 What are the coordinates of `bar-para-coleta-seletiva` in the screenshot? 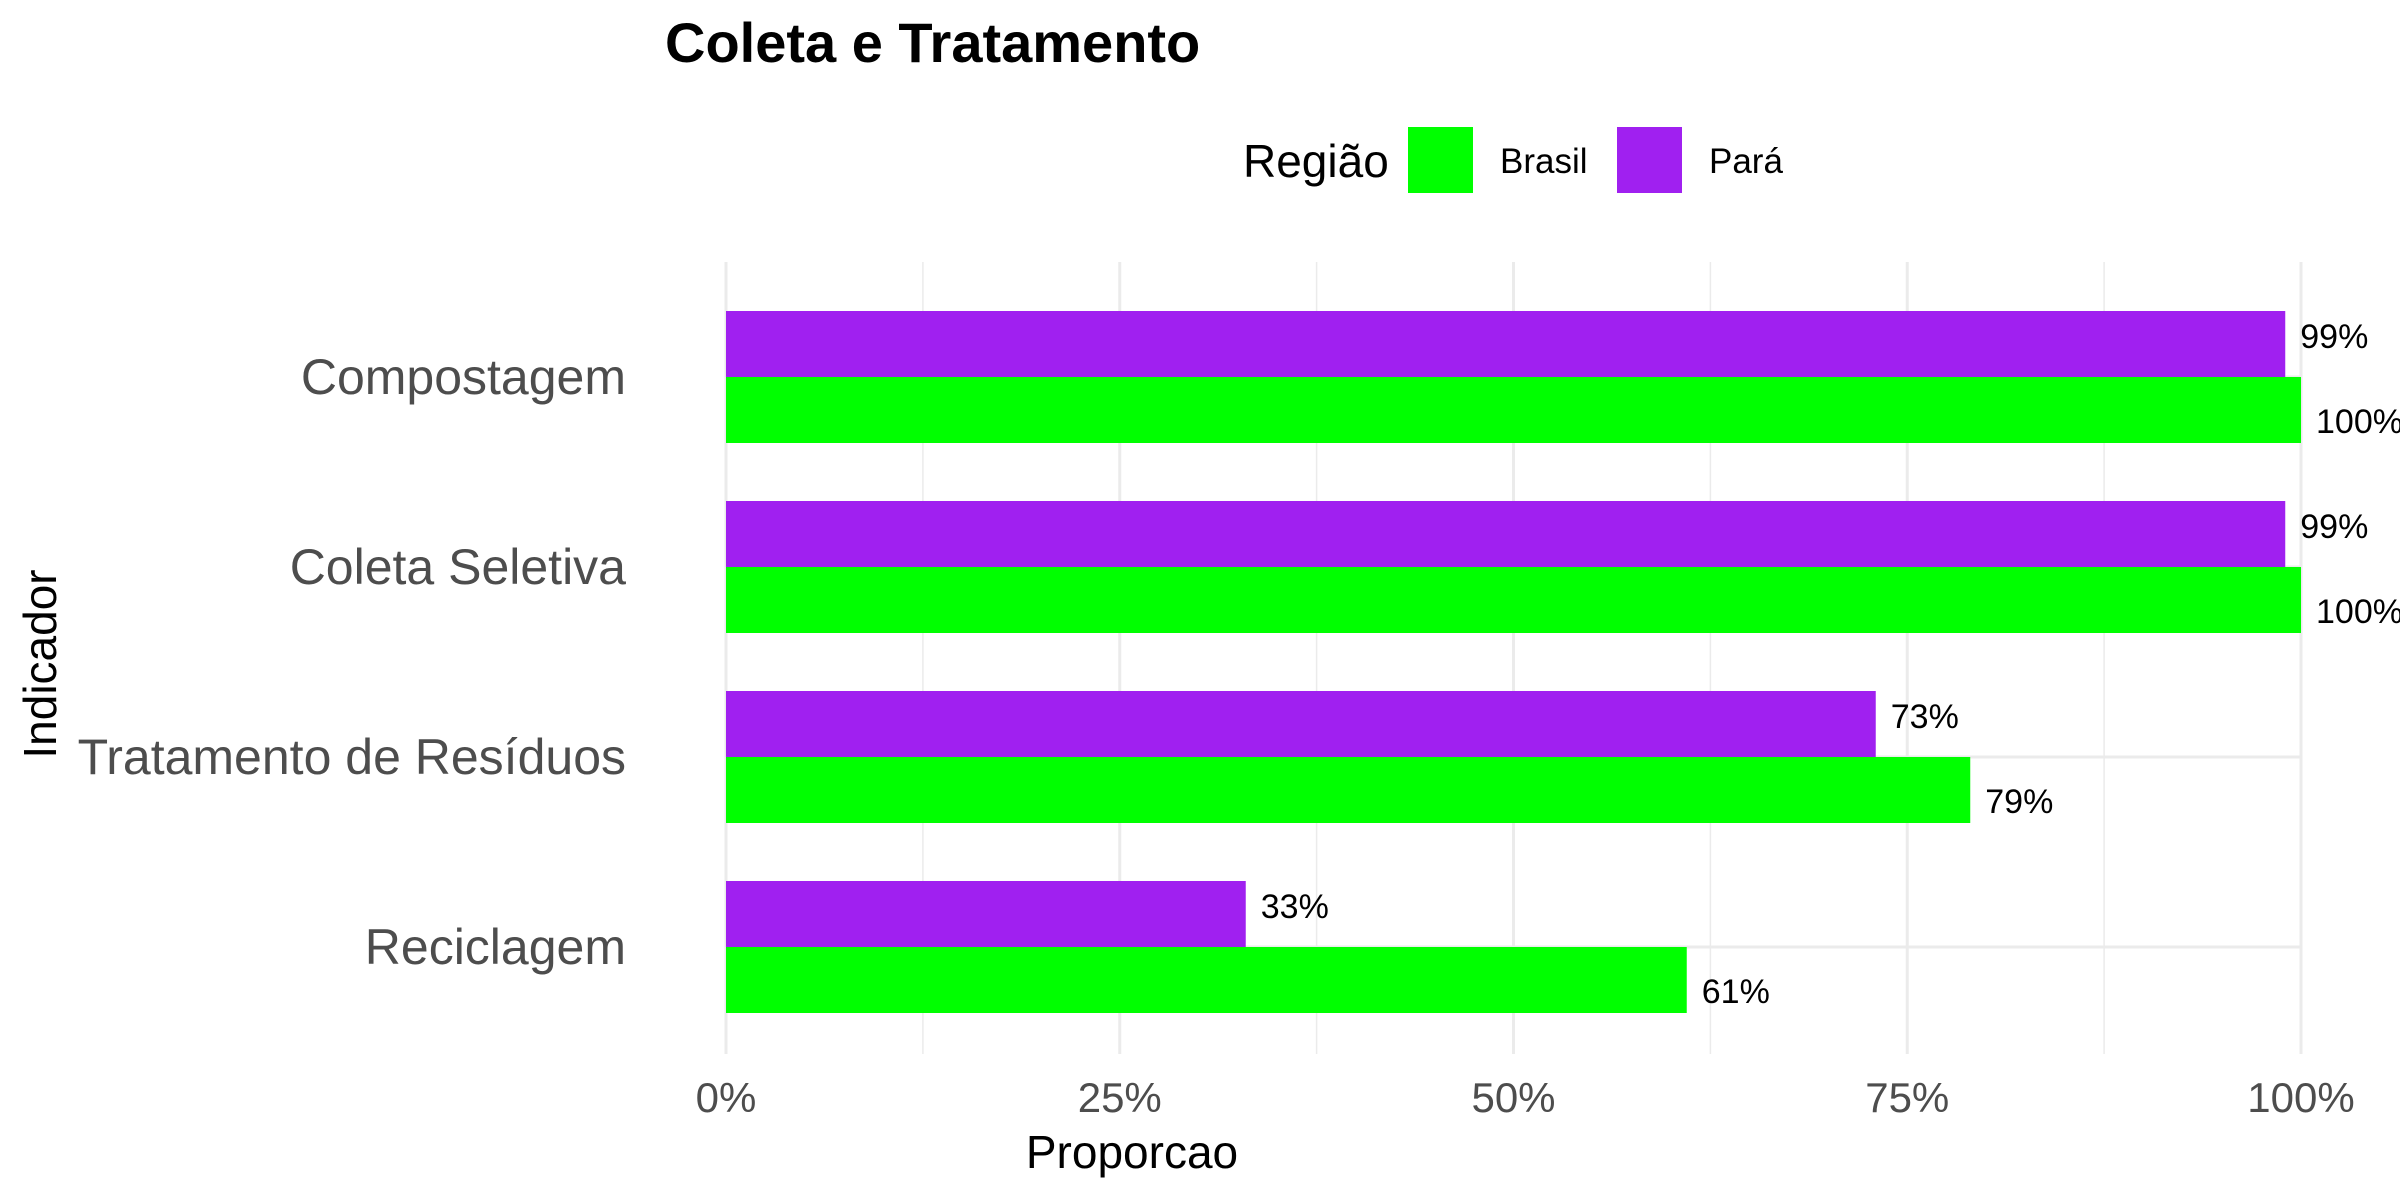 It's located at (1506, 534).